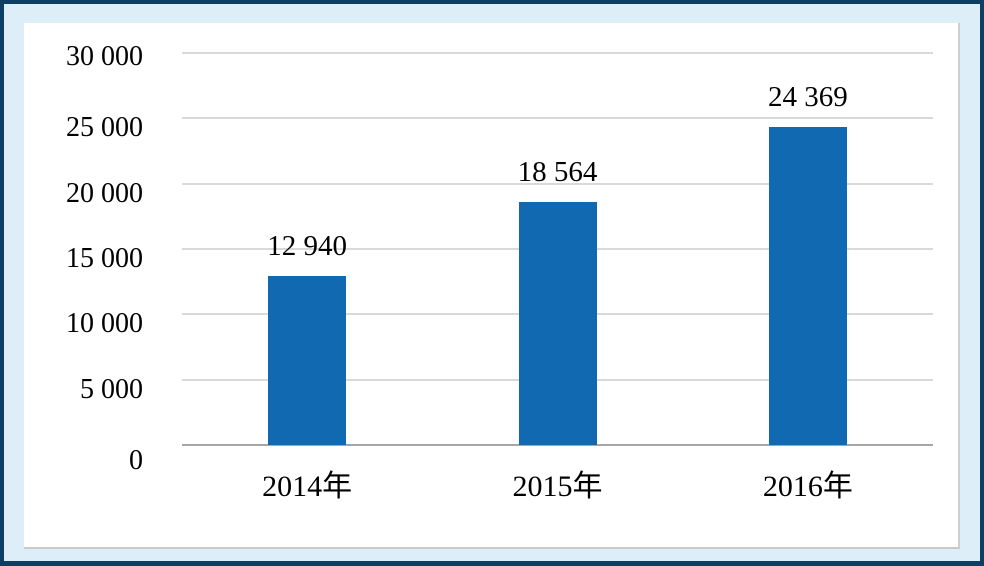 The height and width of the screenshot is (566, 984). I want to click on x-axis-category-label: 2015年, so click(557, 486).